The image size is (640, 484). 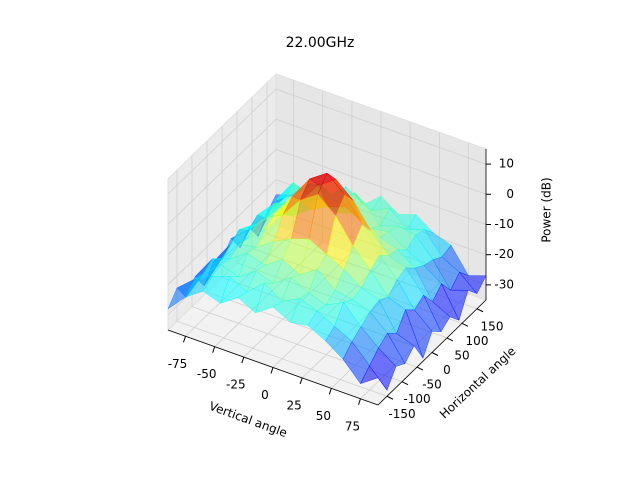 What do you see at coordinates (178, 364) in the screenshot?
I see `x-tick-label: -75` at bounding box center [178, 364].